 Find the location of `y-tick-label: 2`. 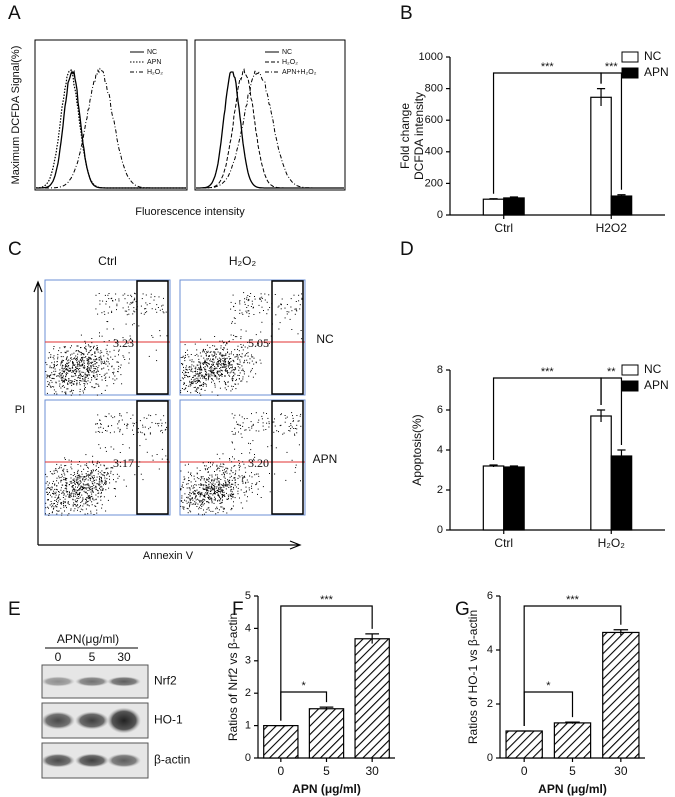

y-tick-label: 2 is located at coordinates (490, 704).